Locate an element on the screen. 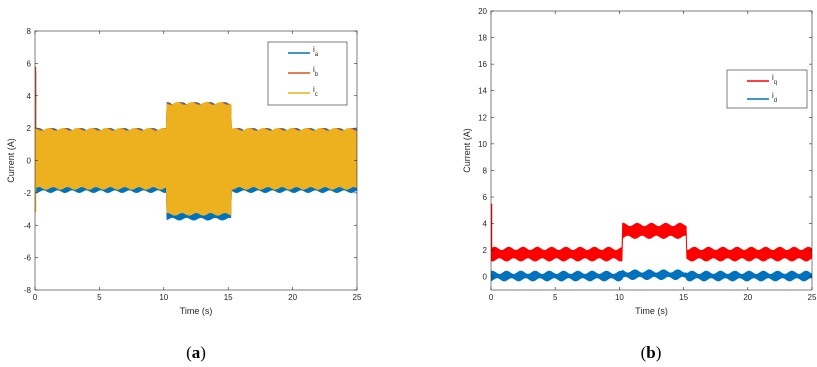 This screenshot has width=817, height=367. y-tick-label: 10 is located at coordinates (482, 144).